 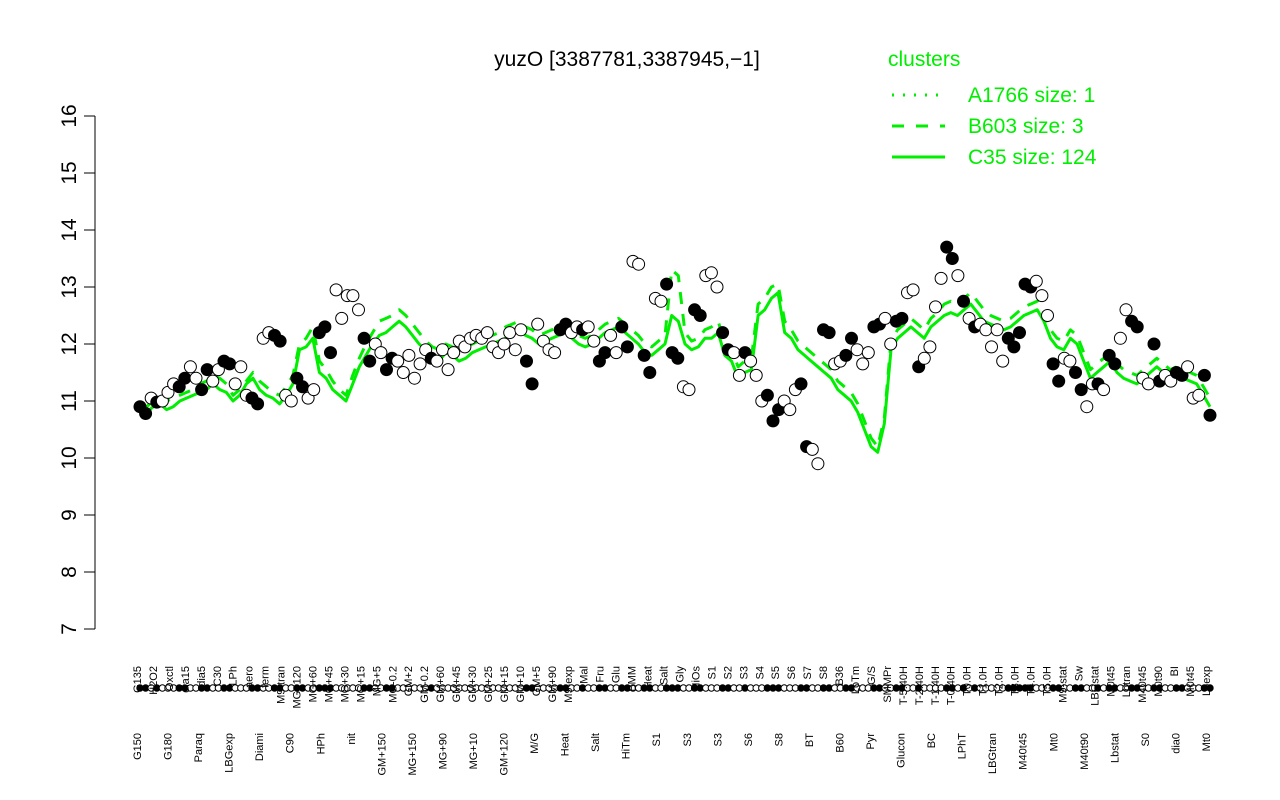 I want to click on x-tick-label: MG+120, so click(x=298, y=687).